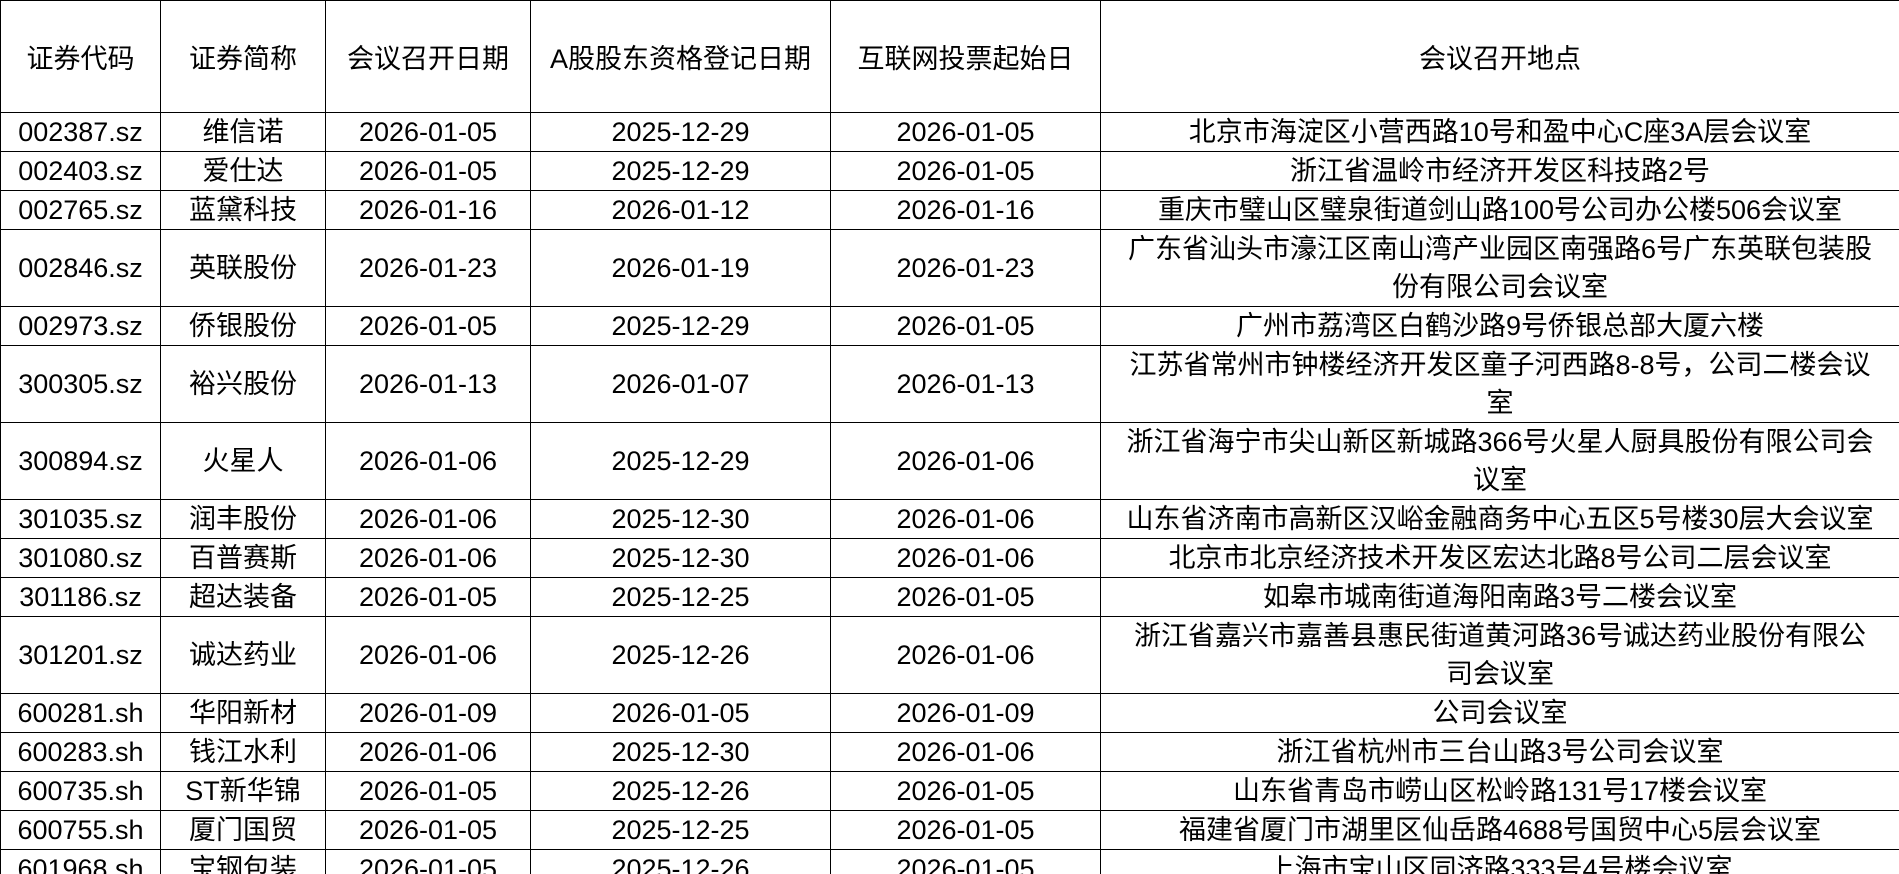 The image size is (1899, 874). I want to click on cell-record-date: 2026-01-12, so click(680, 210).